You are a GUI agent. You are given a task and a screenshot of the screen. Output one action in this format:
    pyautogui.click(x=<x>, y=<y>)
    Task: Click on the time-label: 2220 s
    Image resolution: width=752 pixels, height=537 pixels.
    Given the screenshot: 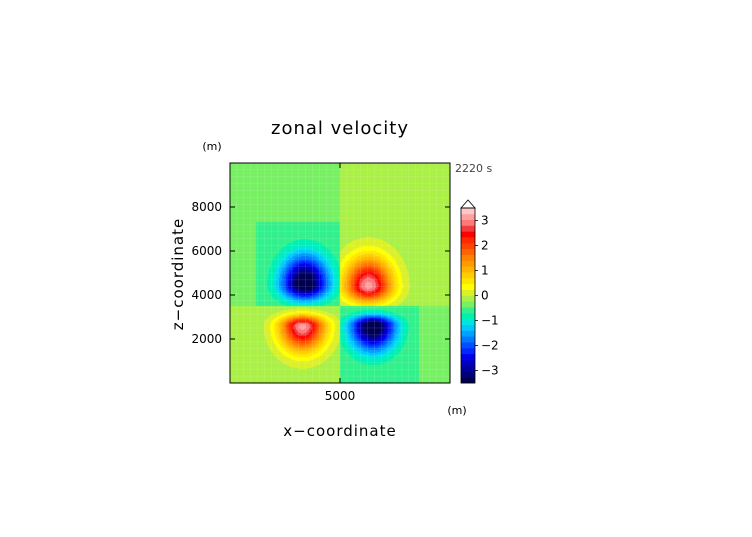 What is the action you would take?
    pyautogui.click(x=473, y=168)
    